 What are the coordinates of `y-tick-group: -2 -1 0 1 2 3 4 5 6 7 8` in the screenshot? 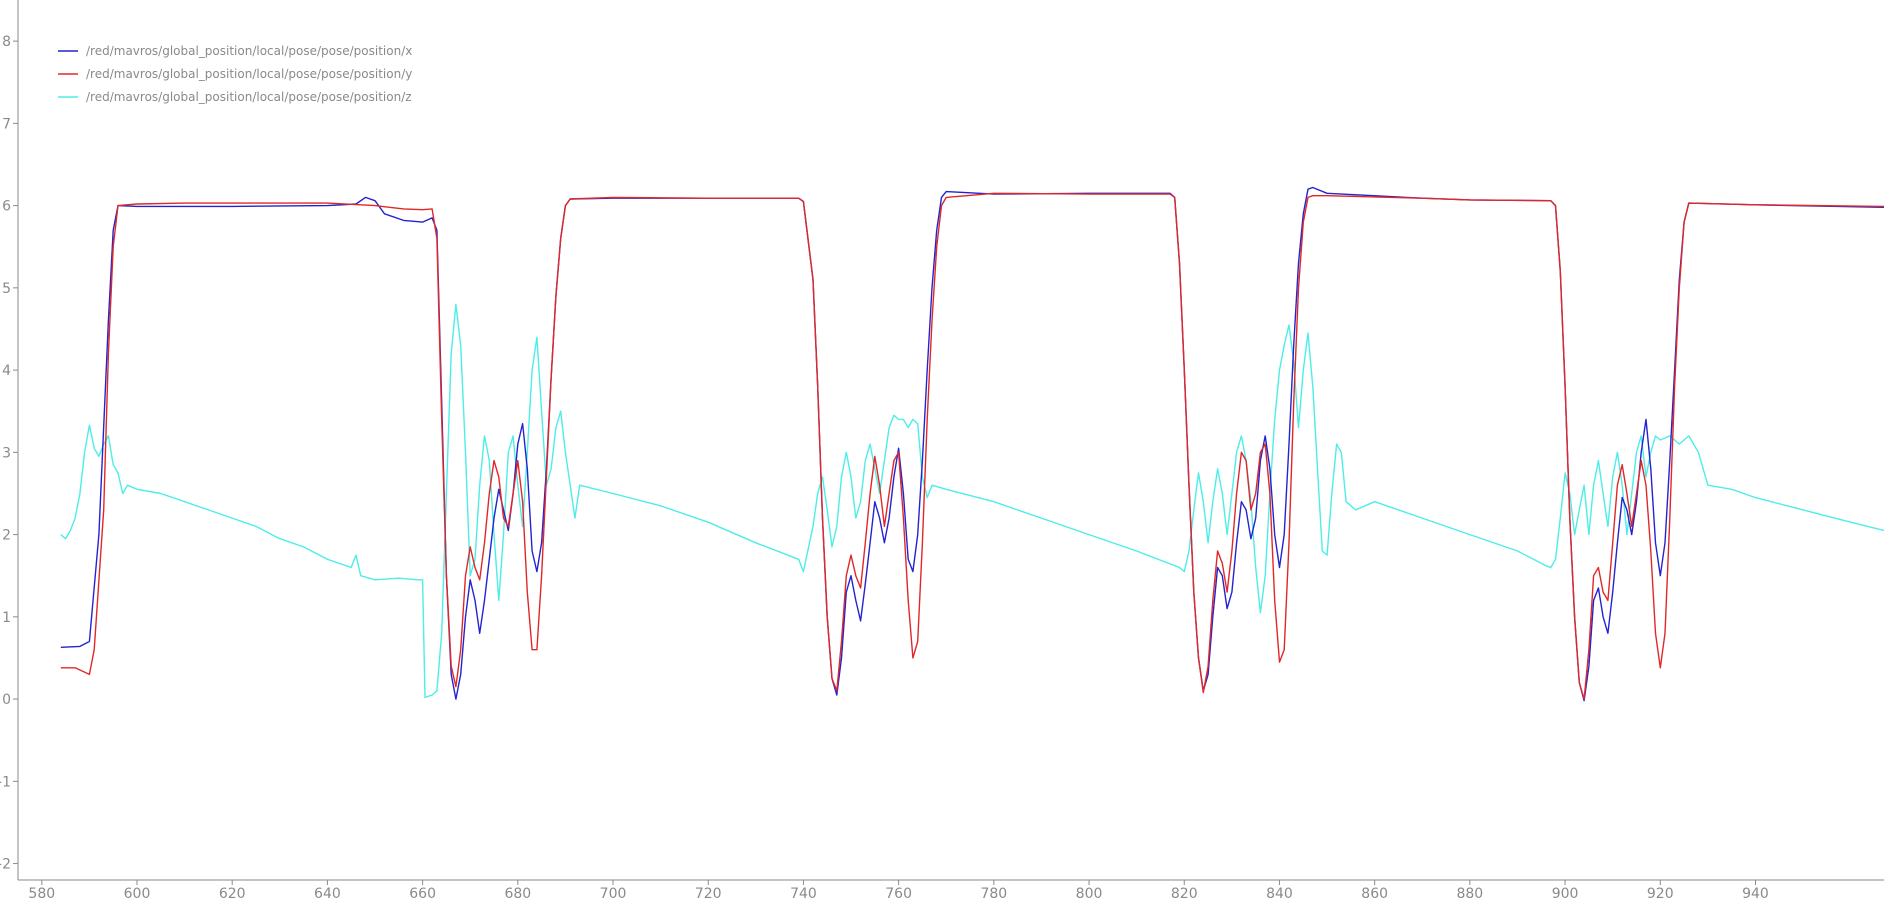 It's located at (9, 453).